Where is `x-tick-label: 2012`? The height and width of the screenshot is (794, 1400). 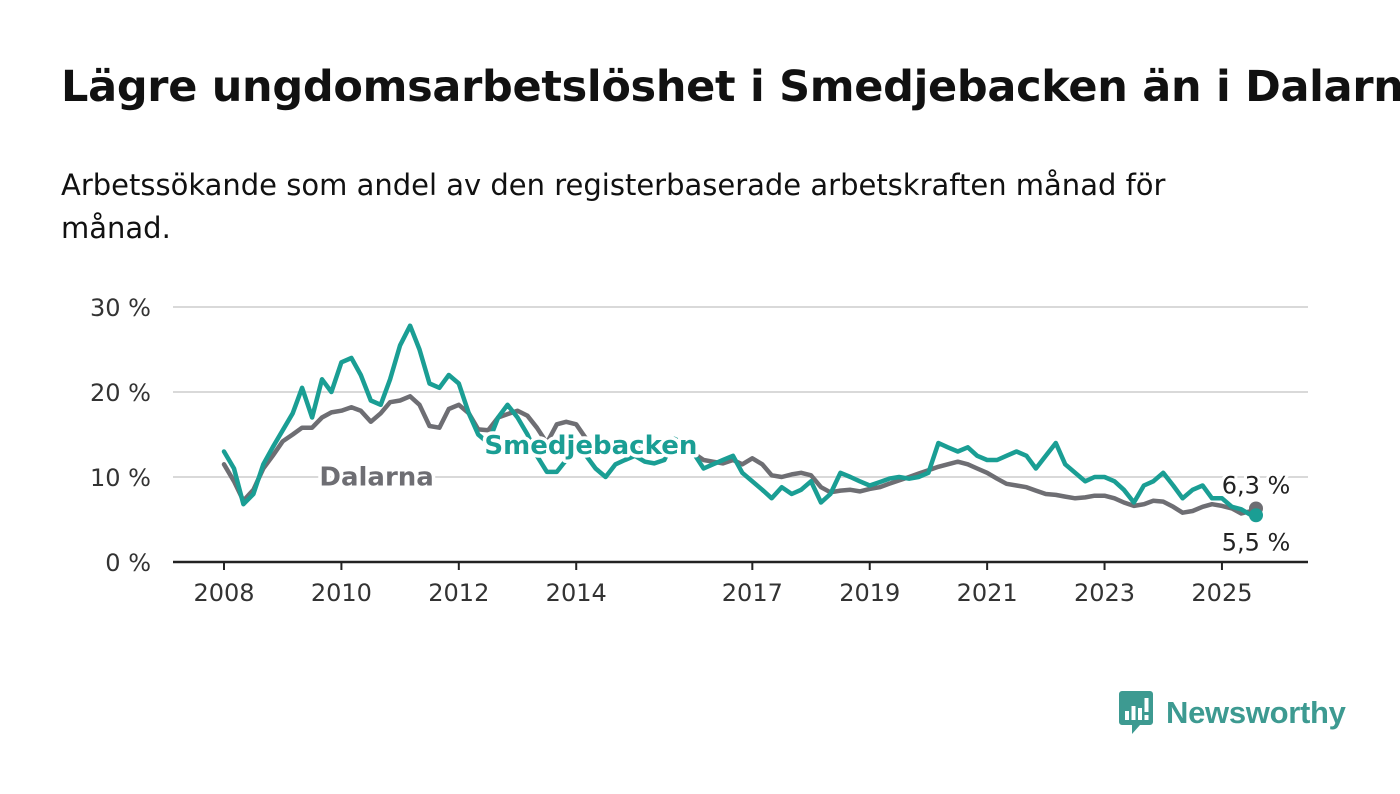
x-tick-label: 2012 is located at coordinates (458, 593).